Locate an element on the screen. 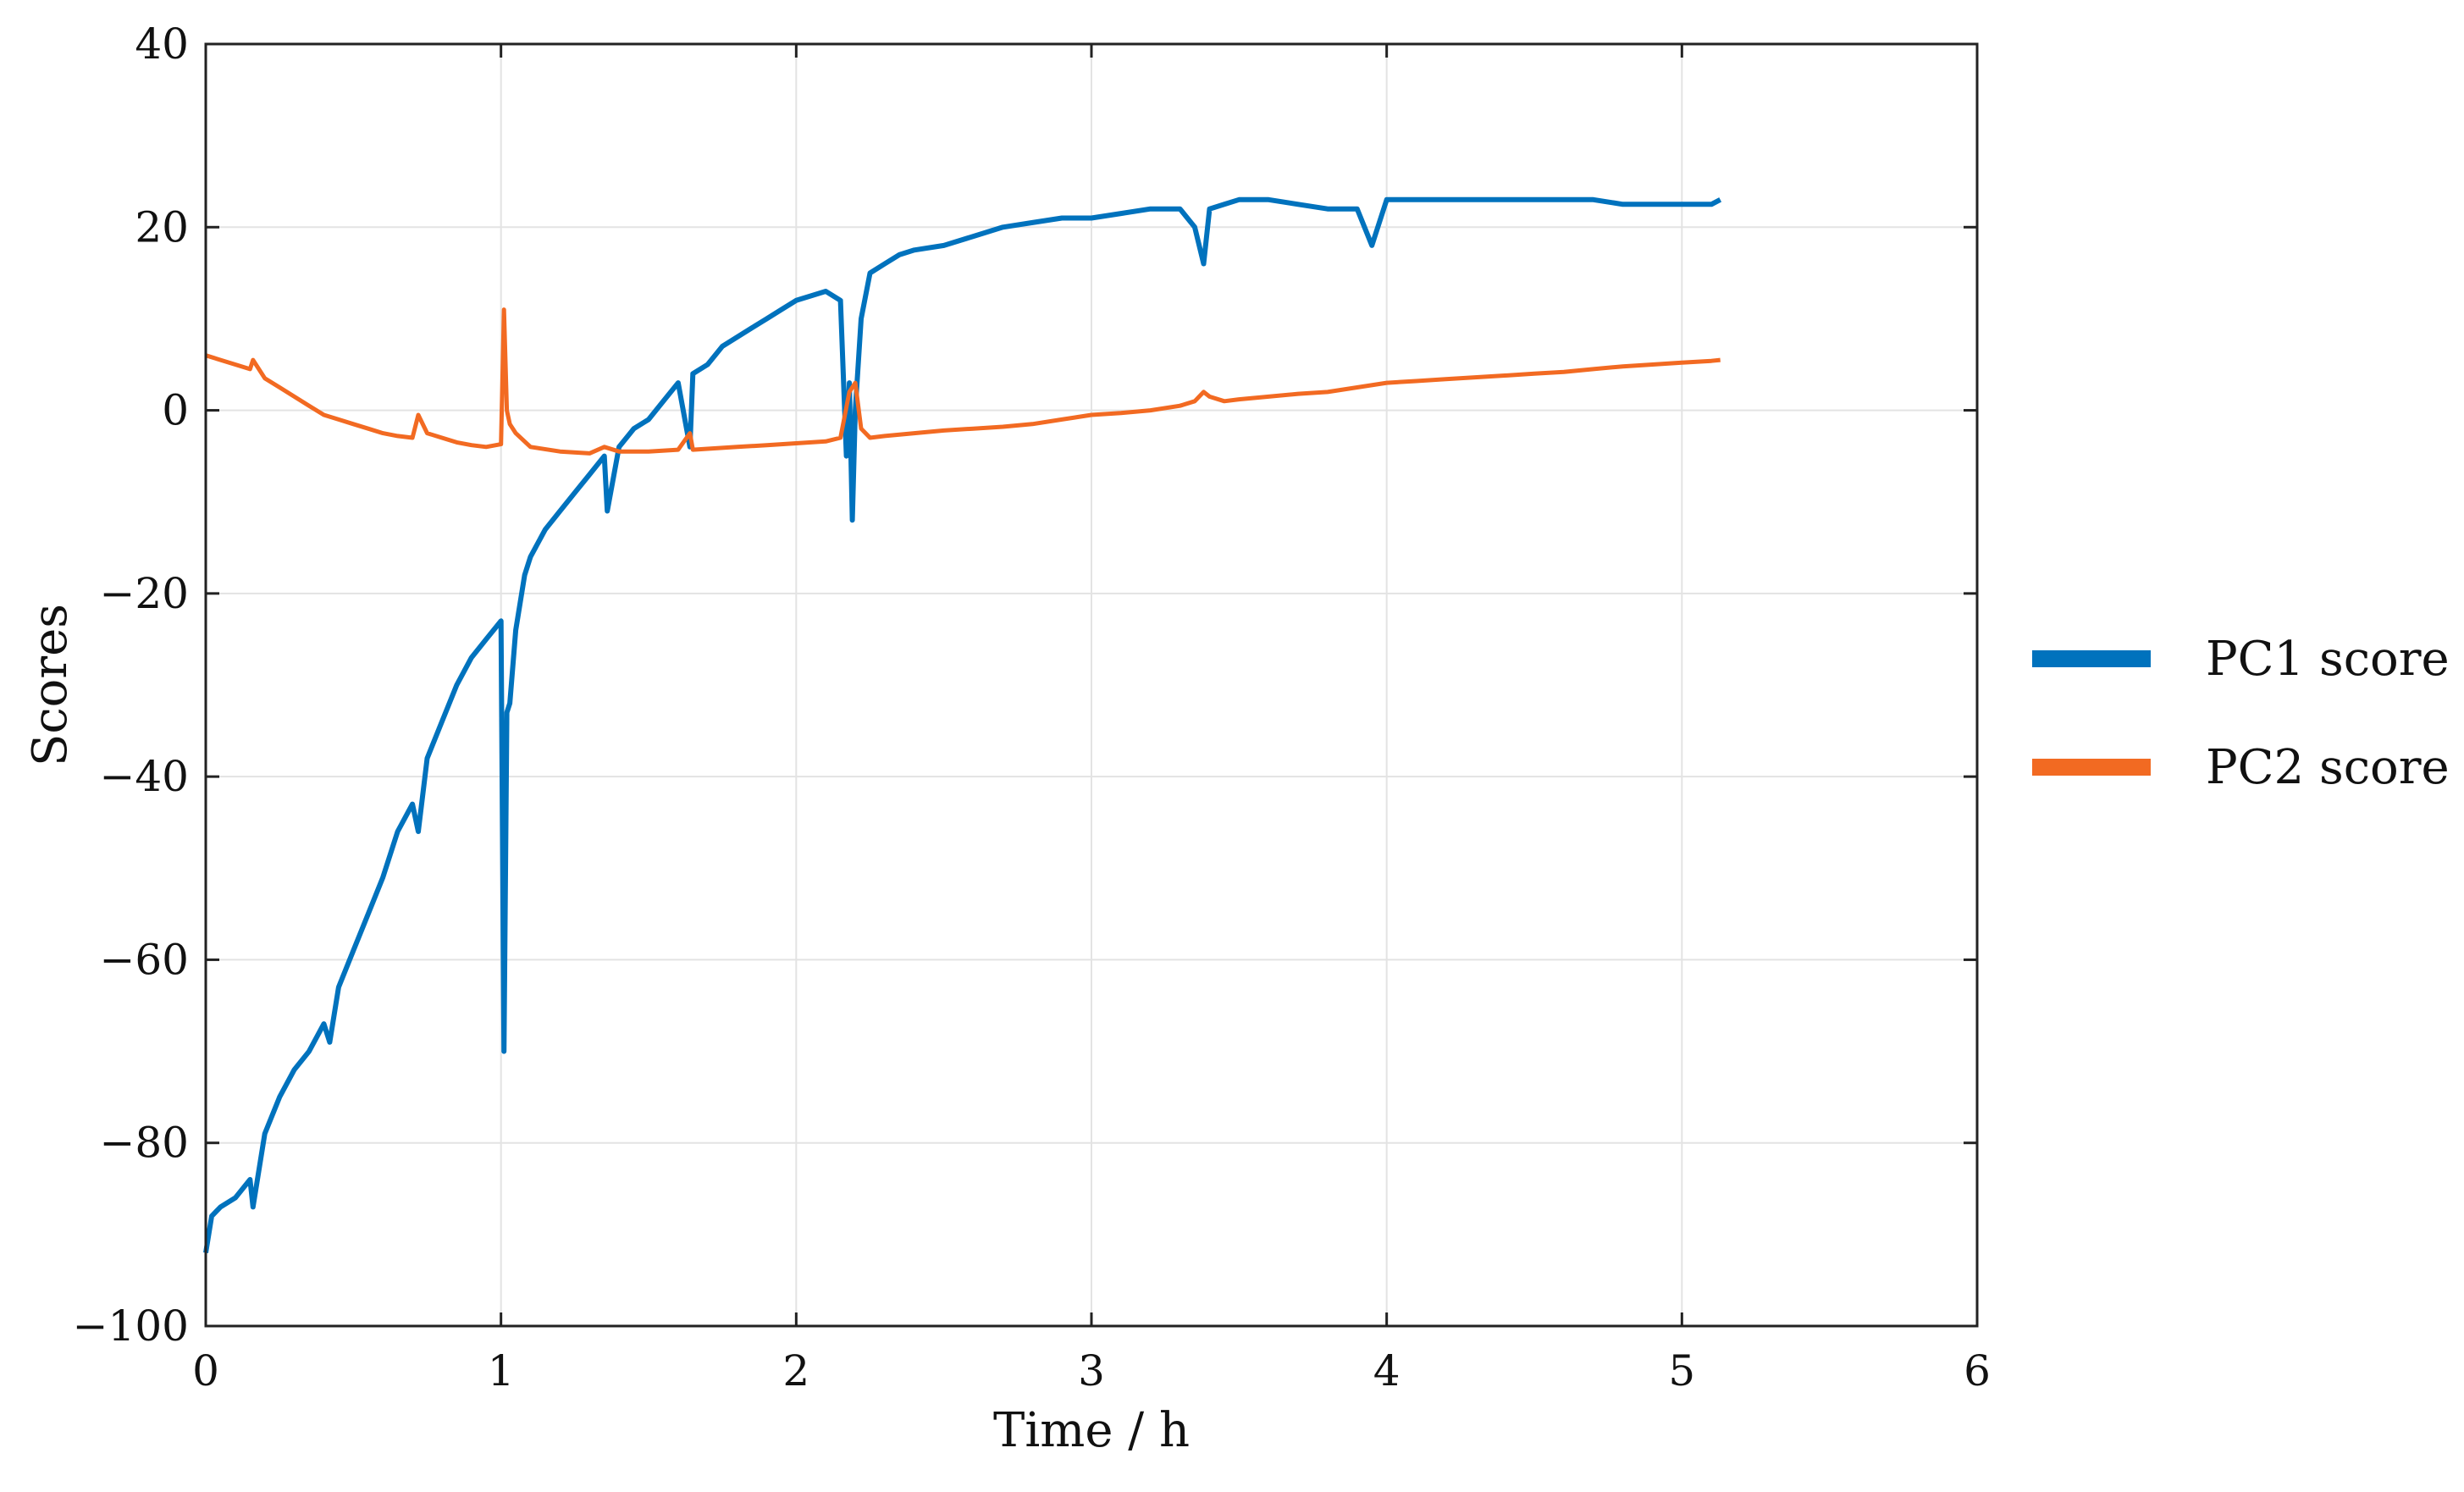 The width and height of the screenshot is (2464, 1492). legend-label-1: PC1 score is located at coordinates (2328, 660).